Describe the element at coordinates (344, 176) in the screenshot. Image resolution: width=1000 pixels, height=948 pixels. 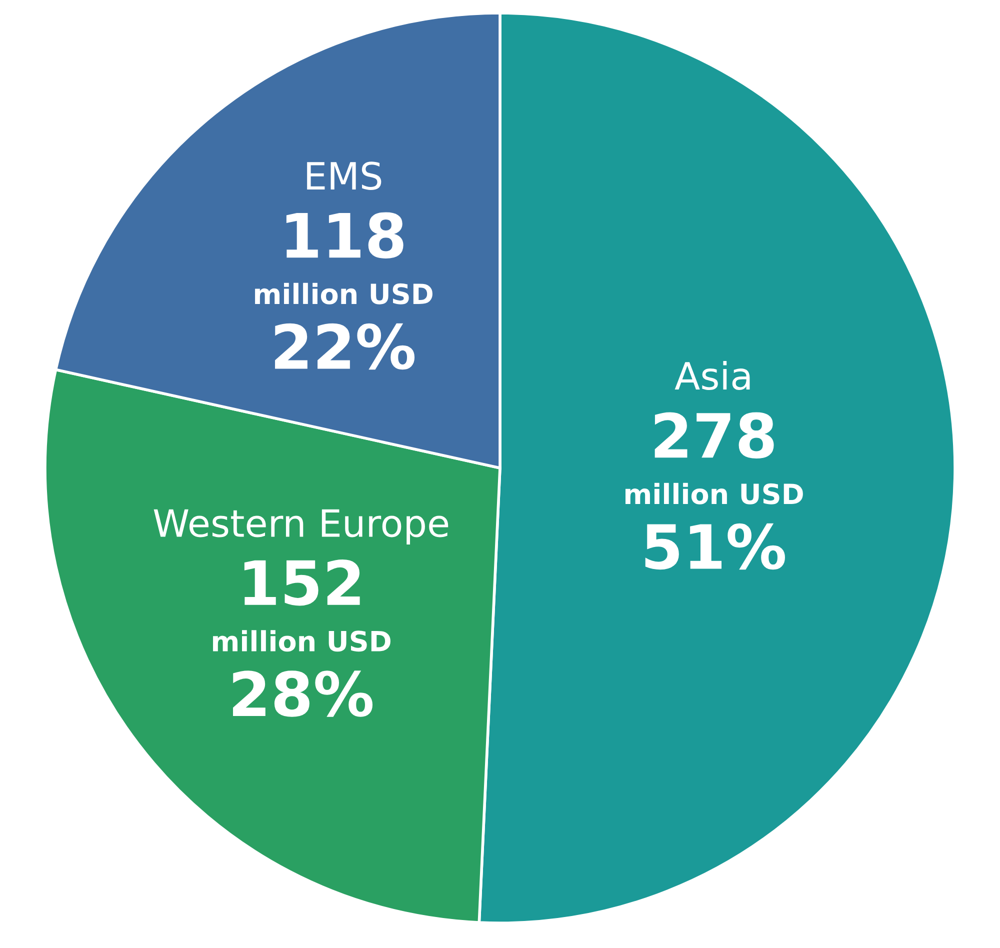
I see `slice-label: EMS` at that location.